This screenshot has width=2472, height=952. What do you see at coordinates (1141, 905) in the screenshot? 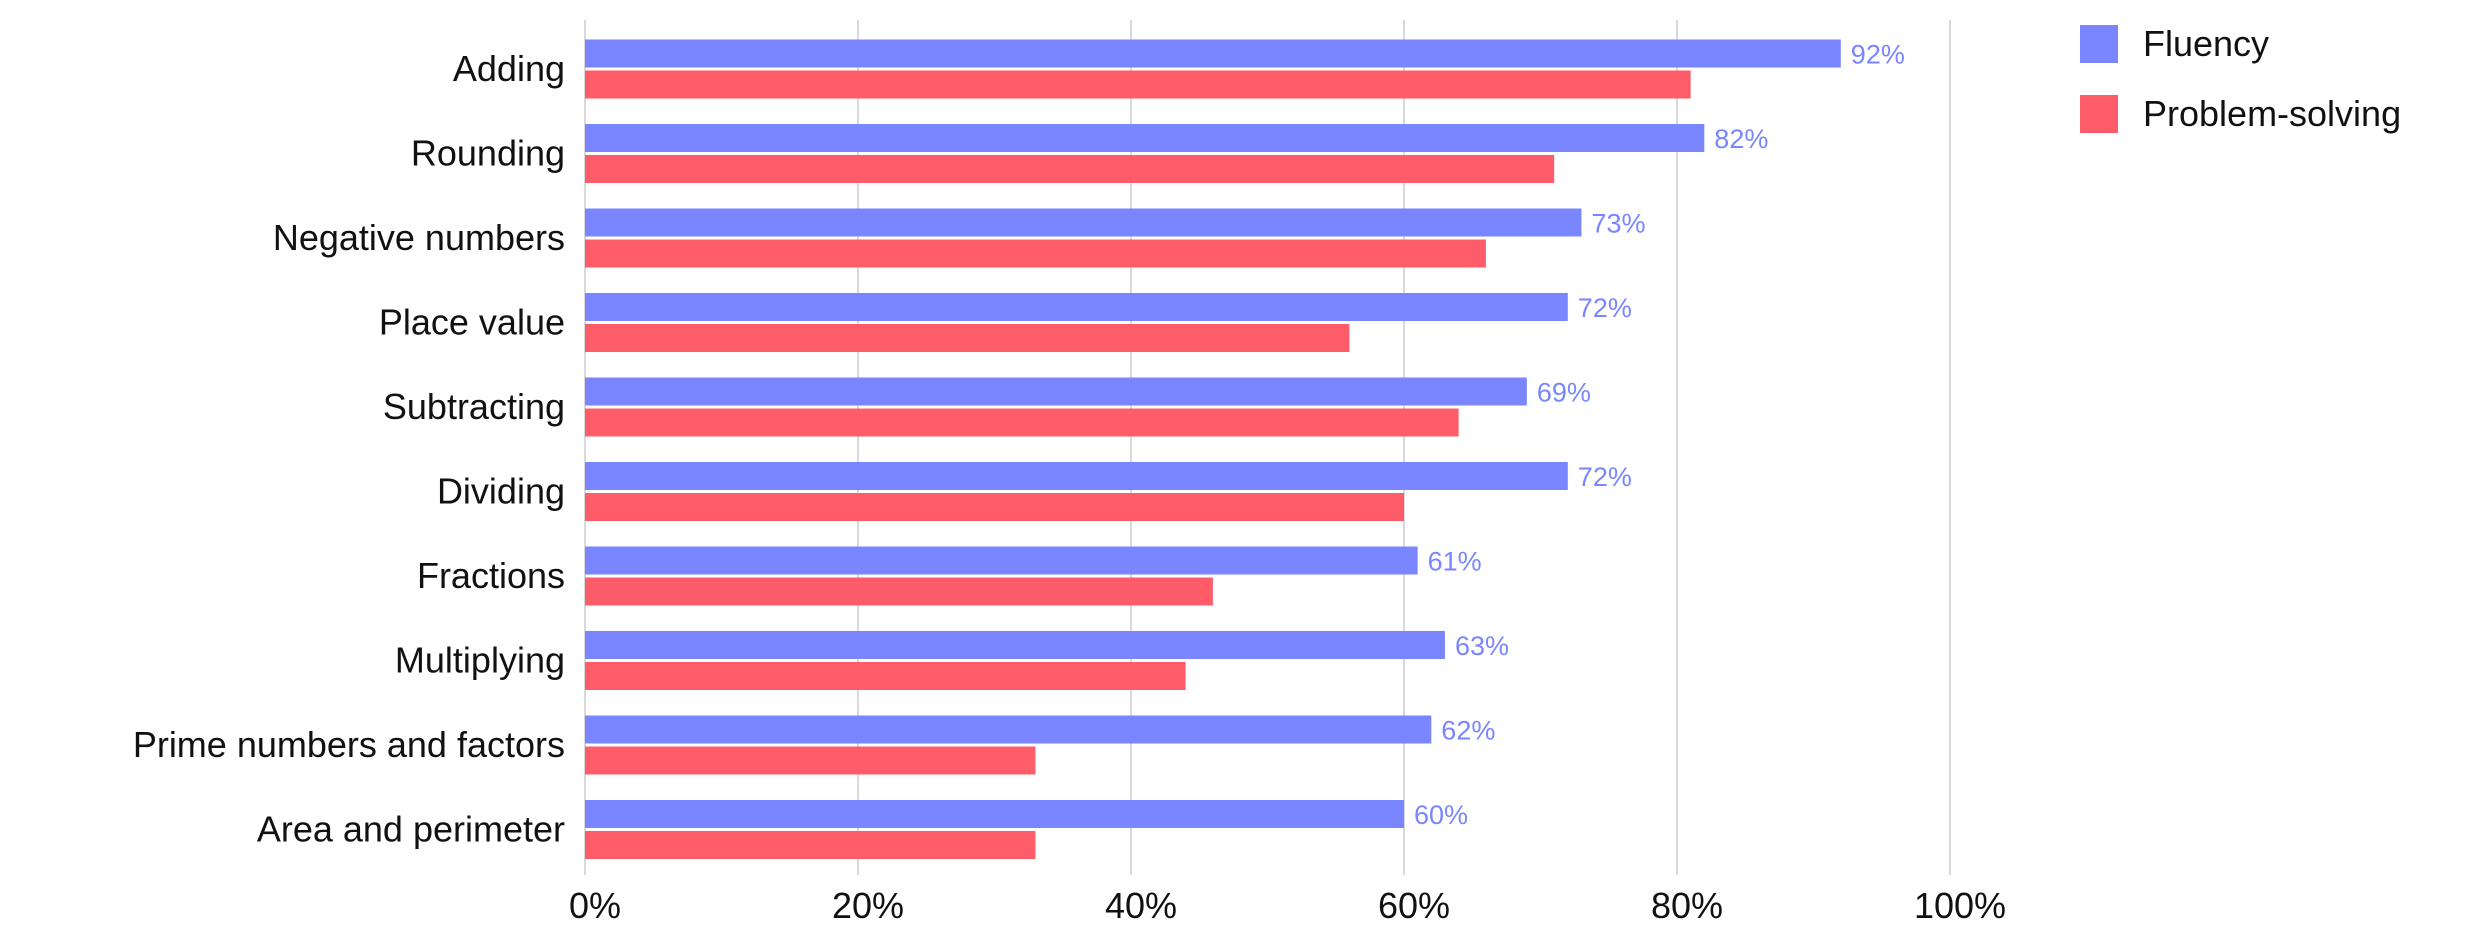
I see `x-tick-label: 40%` at bounding box center [1141, 905].